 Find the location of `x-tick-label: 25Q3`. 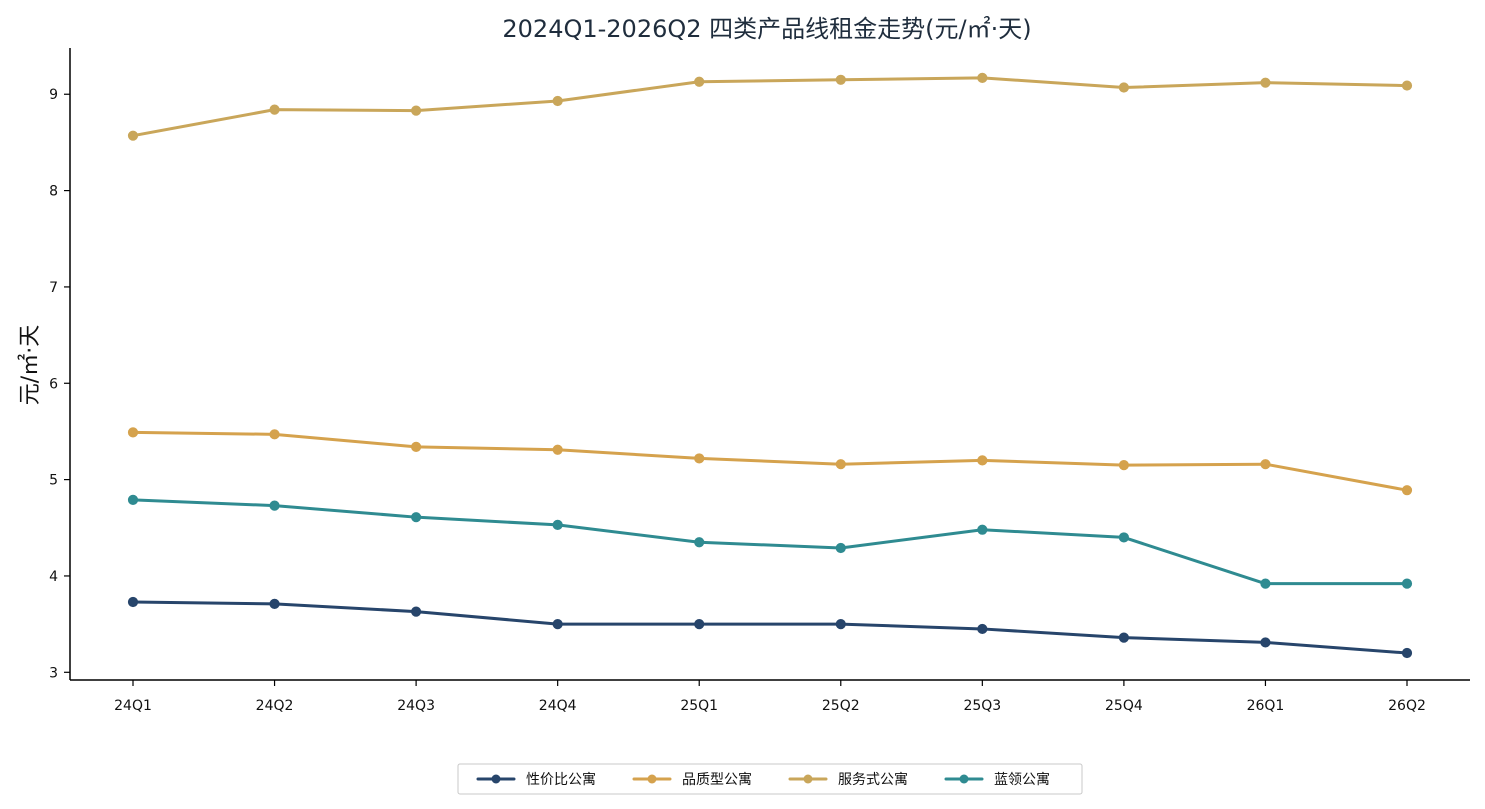

x-tick-label: 25Q3 is located at coordinates (982, 706).